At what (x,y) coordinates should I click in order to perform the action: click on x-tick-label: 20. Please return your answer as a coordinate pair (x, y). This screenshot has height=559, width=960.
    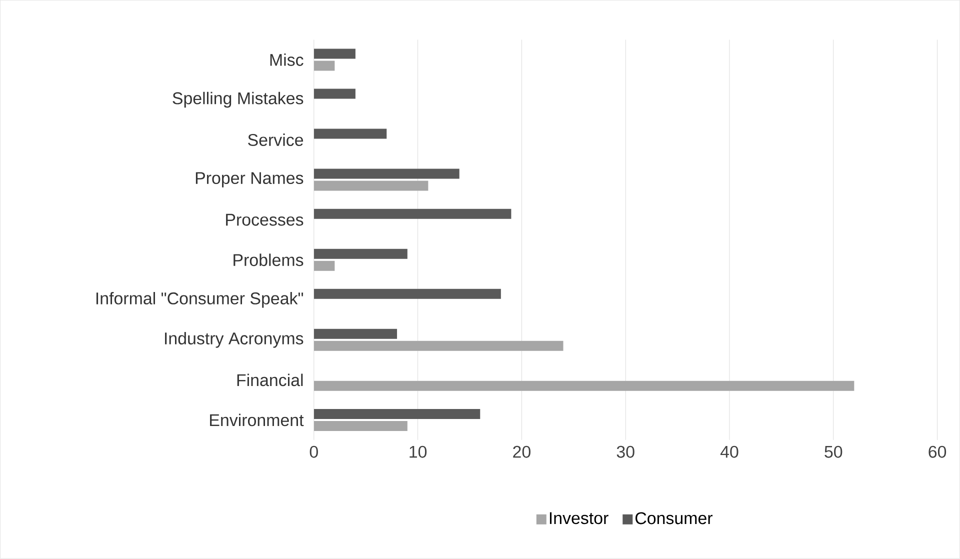
    Looking at the image, I should click on (521, 452).